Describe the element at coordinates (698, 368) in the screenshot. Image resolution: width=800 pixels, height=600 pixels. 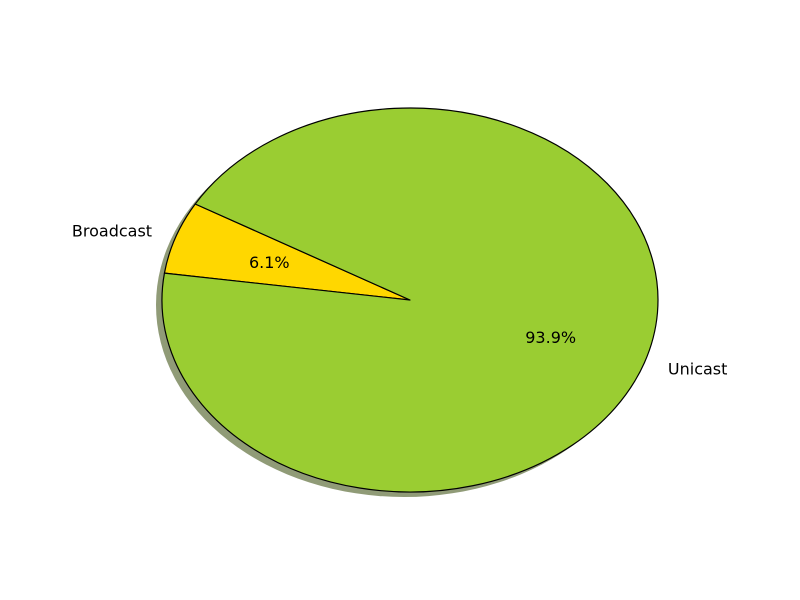
I see `slice-label-unicast: Unicast` at that location.